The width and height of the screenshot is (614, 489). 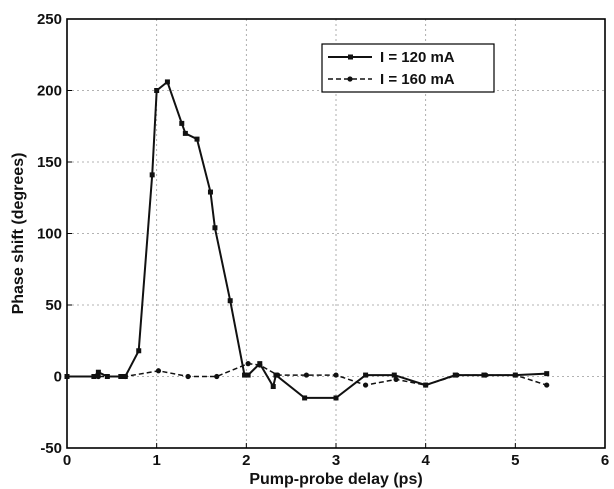 I want to click on legend-marker-circle, so click(x=350, y=79).